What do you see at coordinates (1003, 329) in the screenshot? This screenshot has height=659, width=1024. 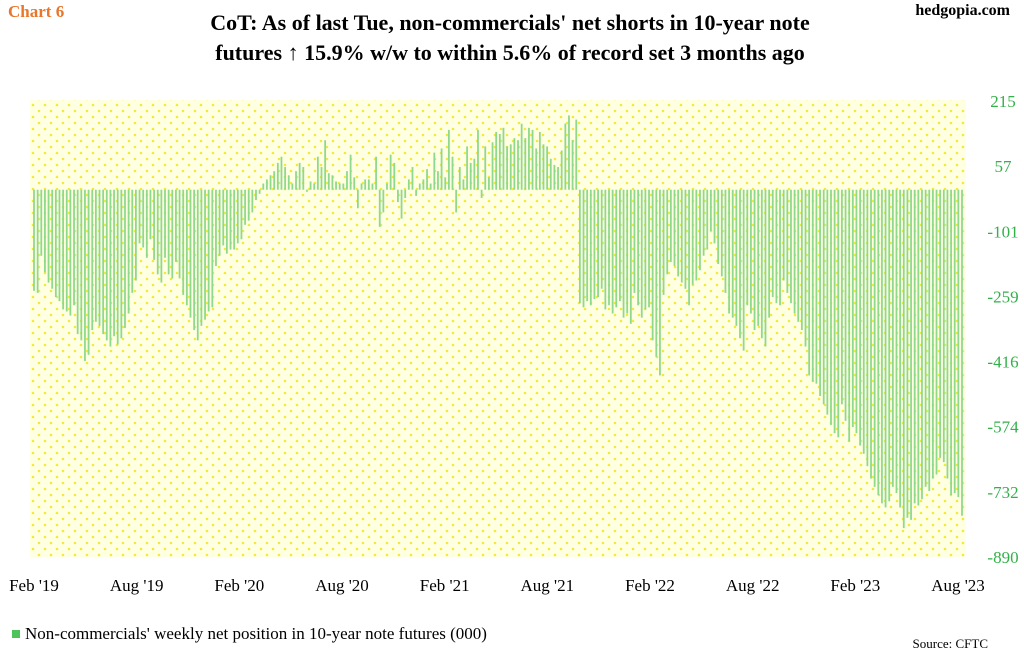 I see `y-axis: 215 57 -101 -259 -416 -574 -732 -890` at bounding box center [1003, 329].